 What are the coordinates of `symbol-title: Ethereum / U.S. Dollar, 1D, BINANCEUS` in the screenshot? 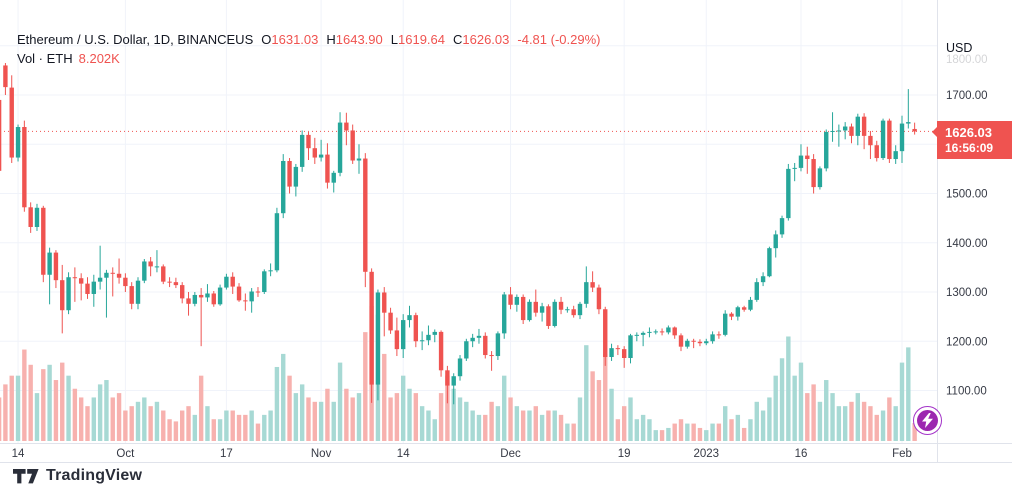 It's located at (135, 39).